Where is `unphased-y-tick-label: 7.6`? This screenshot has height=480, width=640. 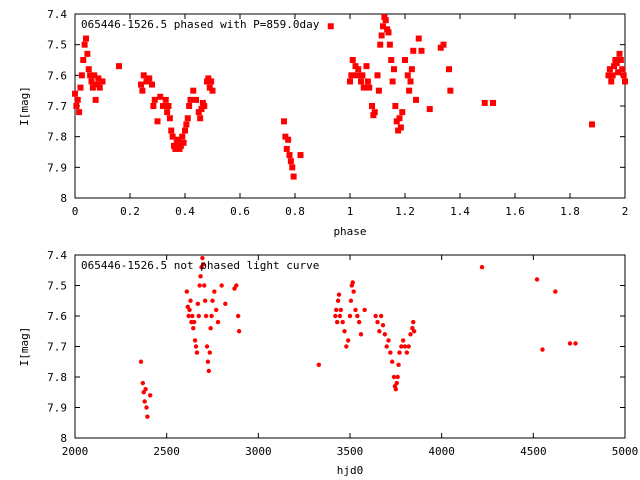 unphased-y-tick-label: 7.6 is located at coordinates (57, 316).